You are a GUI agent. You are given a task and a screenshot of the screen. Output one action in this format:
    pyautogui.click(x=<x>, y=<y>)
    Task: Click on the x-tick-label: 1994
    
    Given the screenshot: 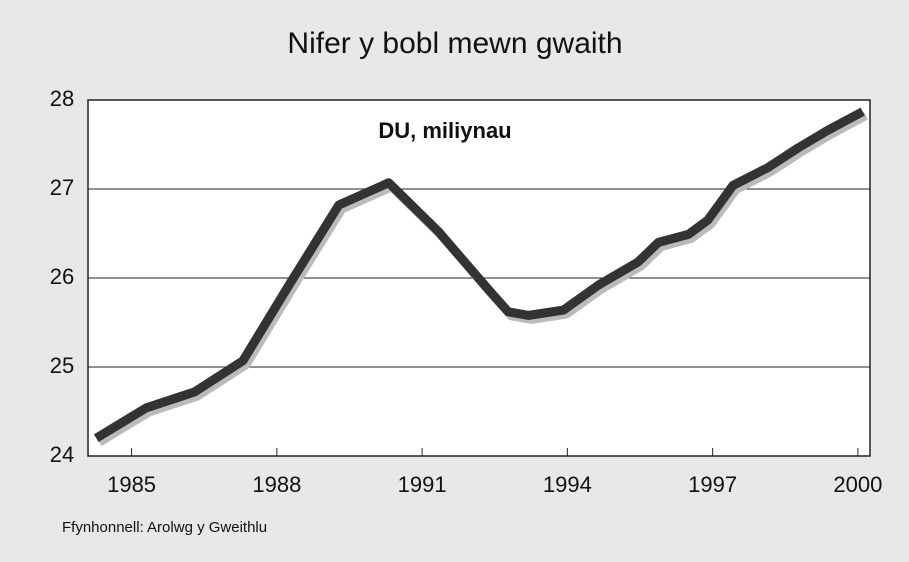 What is the action you would take?
    pyautogui.click(x=567, y=484)
    